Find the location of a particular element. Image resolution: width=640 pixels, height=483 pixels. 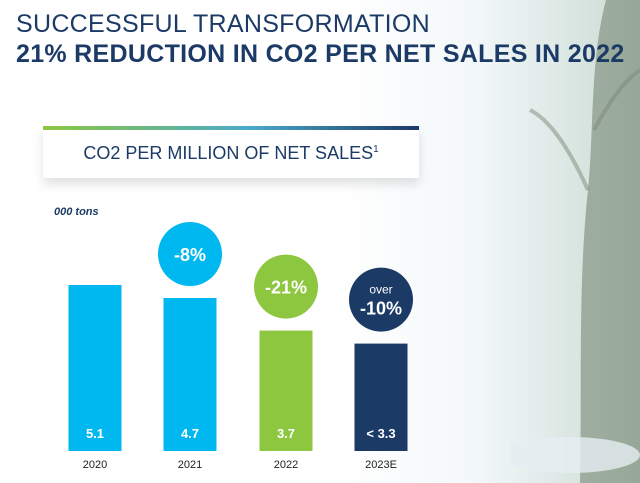

change-text-2023e: -10% is located at coordinates (381, 309).